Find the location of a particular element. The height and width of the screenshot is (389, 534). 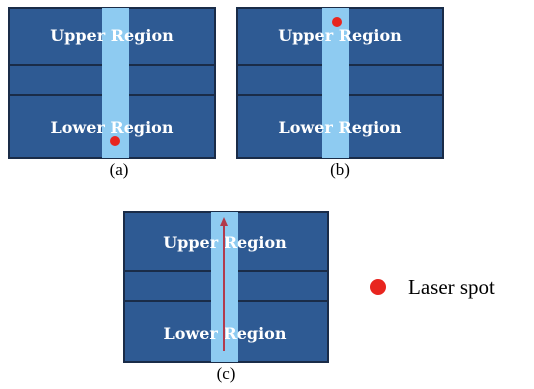

panel-a-upper-region-label: Upper Region is located at coordinates (112, 35).